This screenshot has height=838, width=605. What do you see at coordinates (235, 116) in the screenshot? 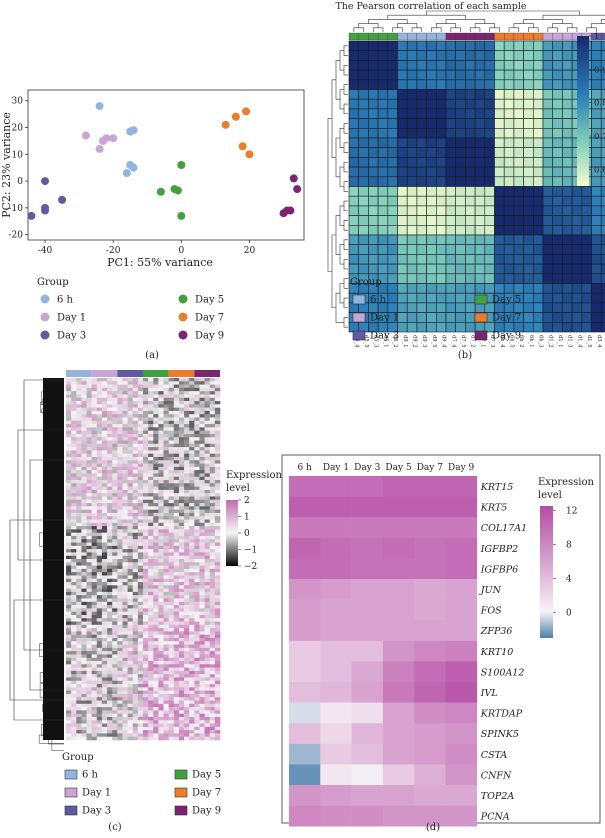
I see `pca-point` at bounding box center [235, 116].